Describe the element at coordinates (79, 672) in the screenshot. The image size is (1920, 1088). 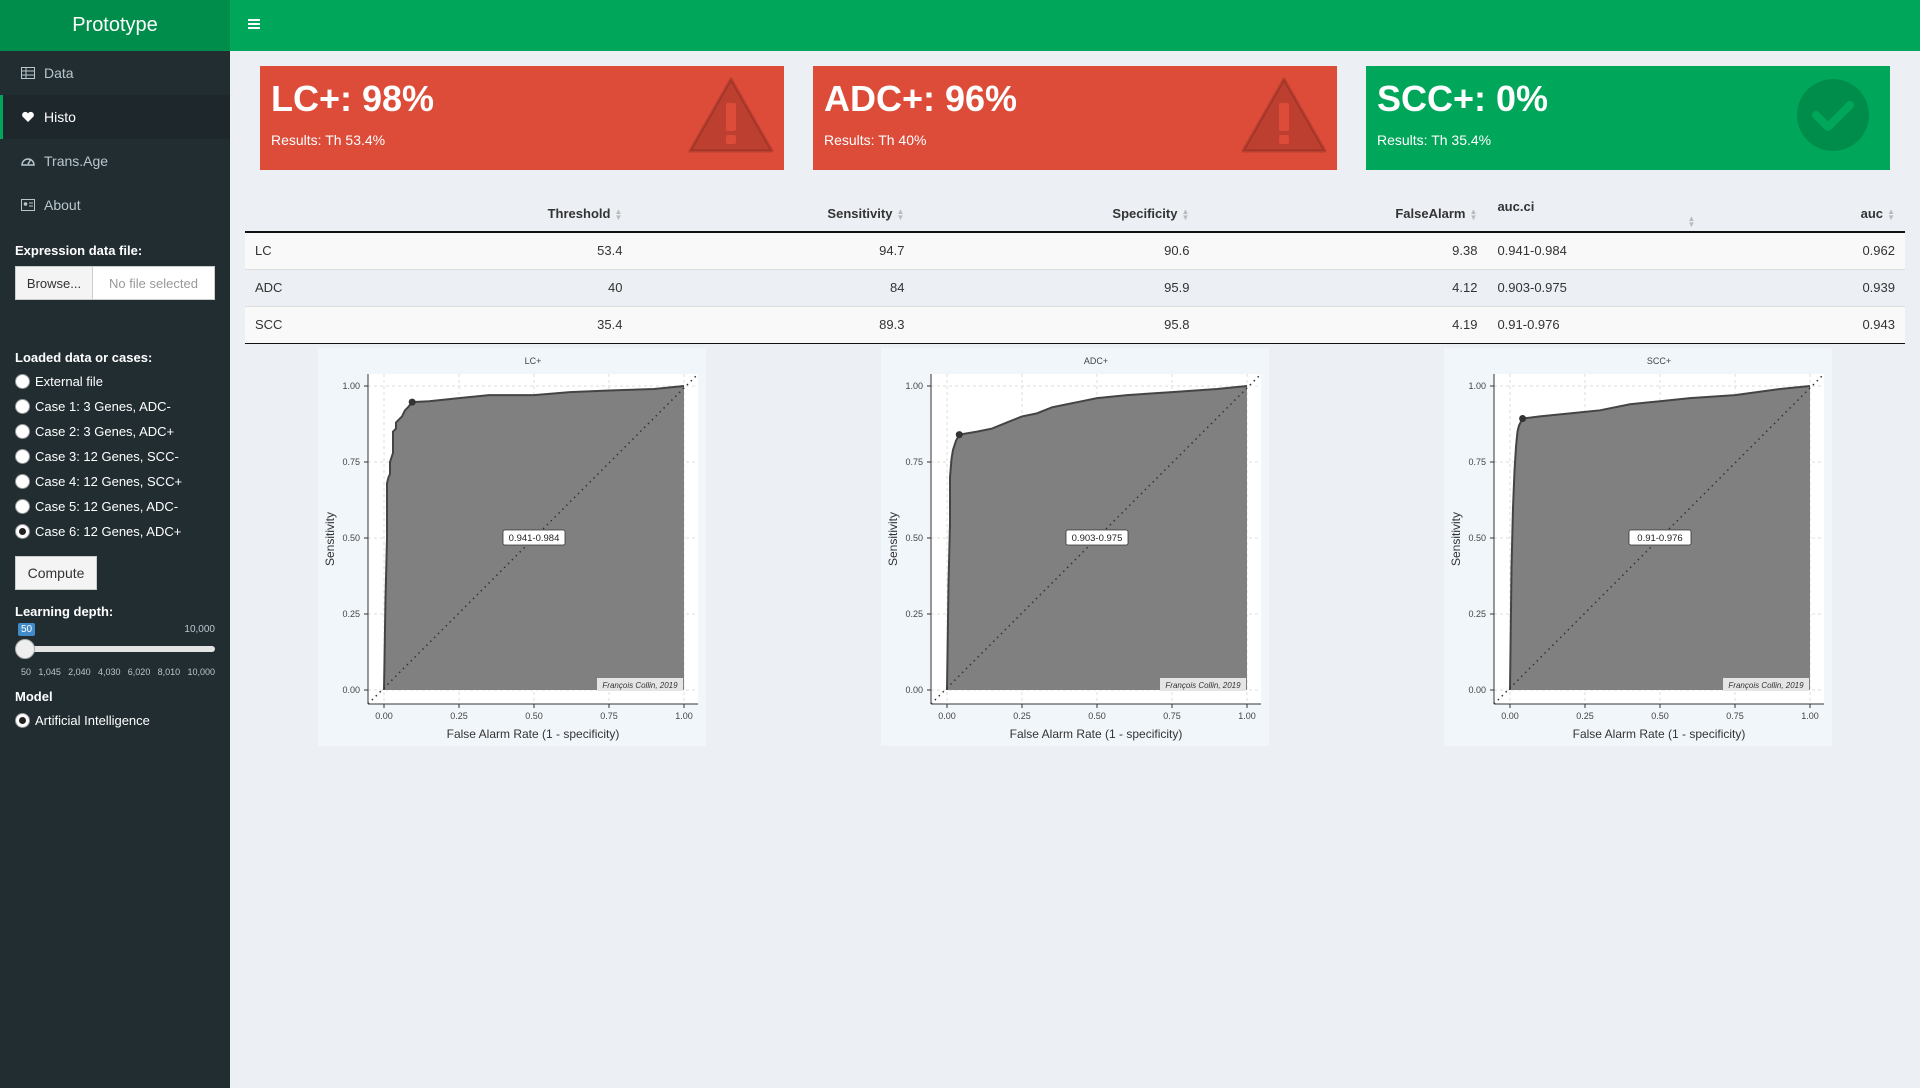
I see `slider-tick-label: 2,040` at that location.